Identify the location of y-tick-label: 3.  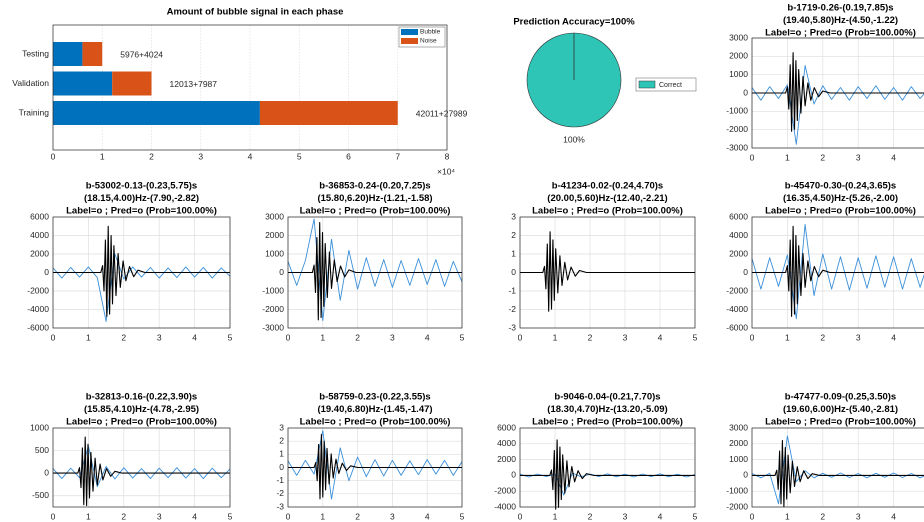
(513, 216).